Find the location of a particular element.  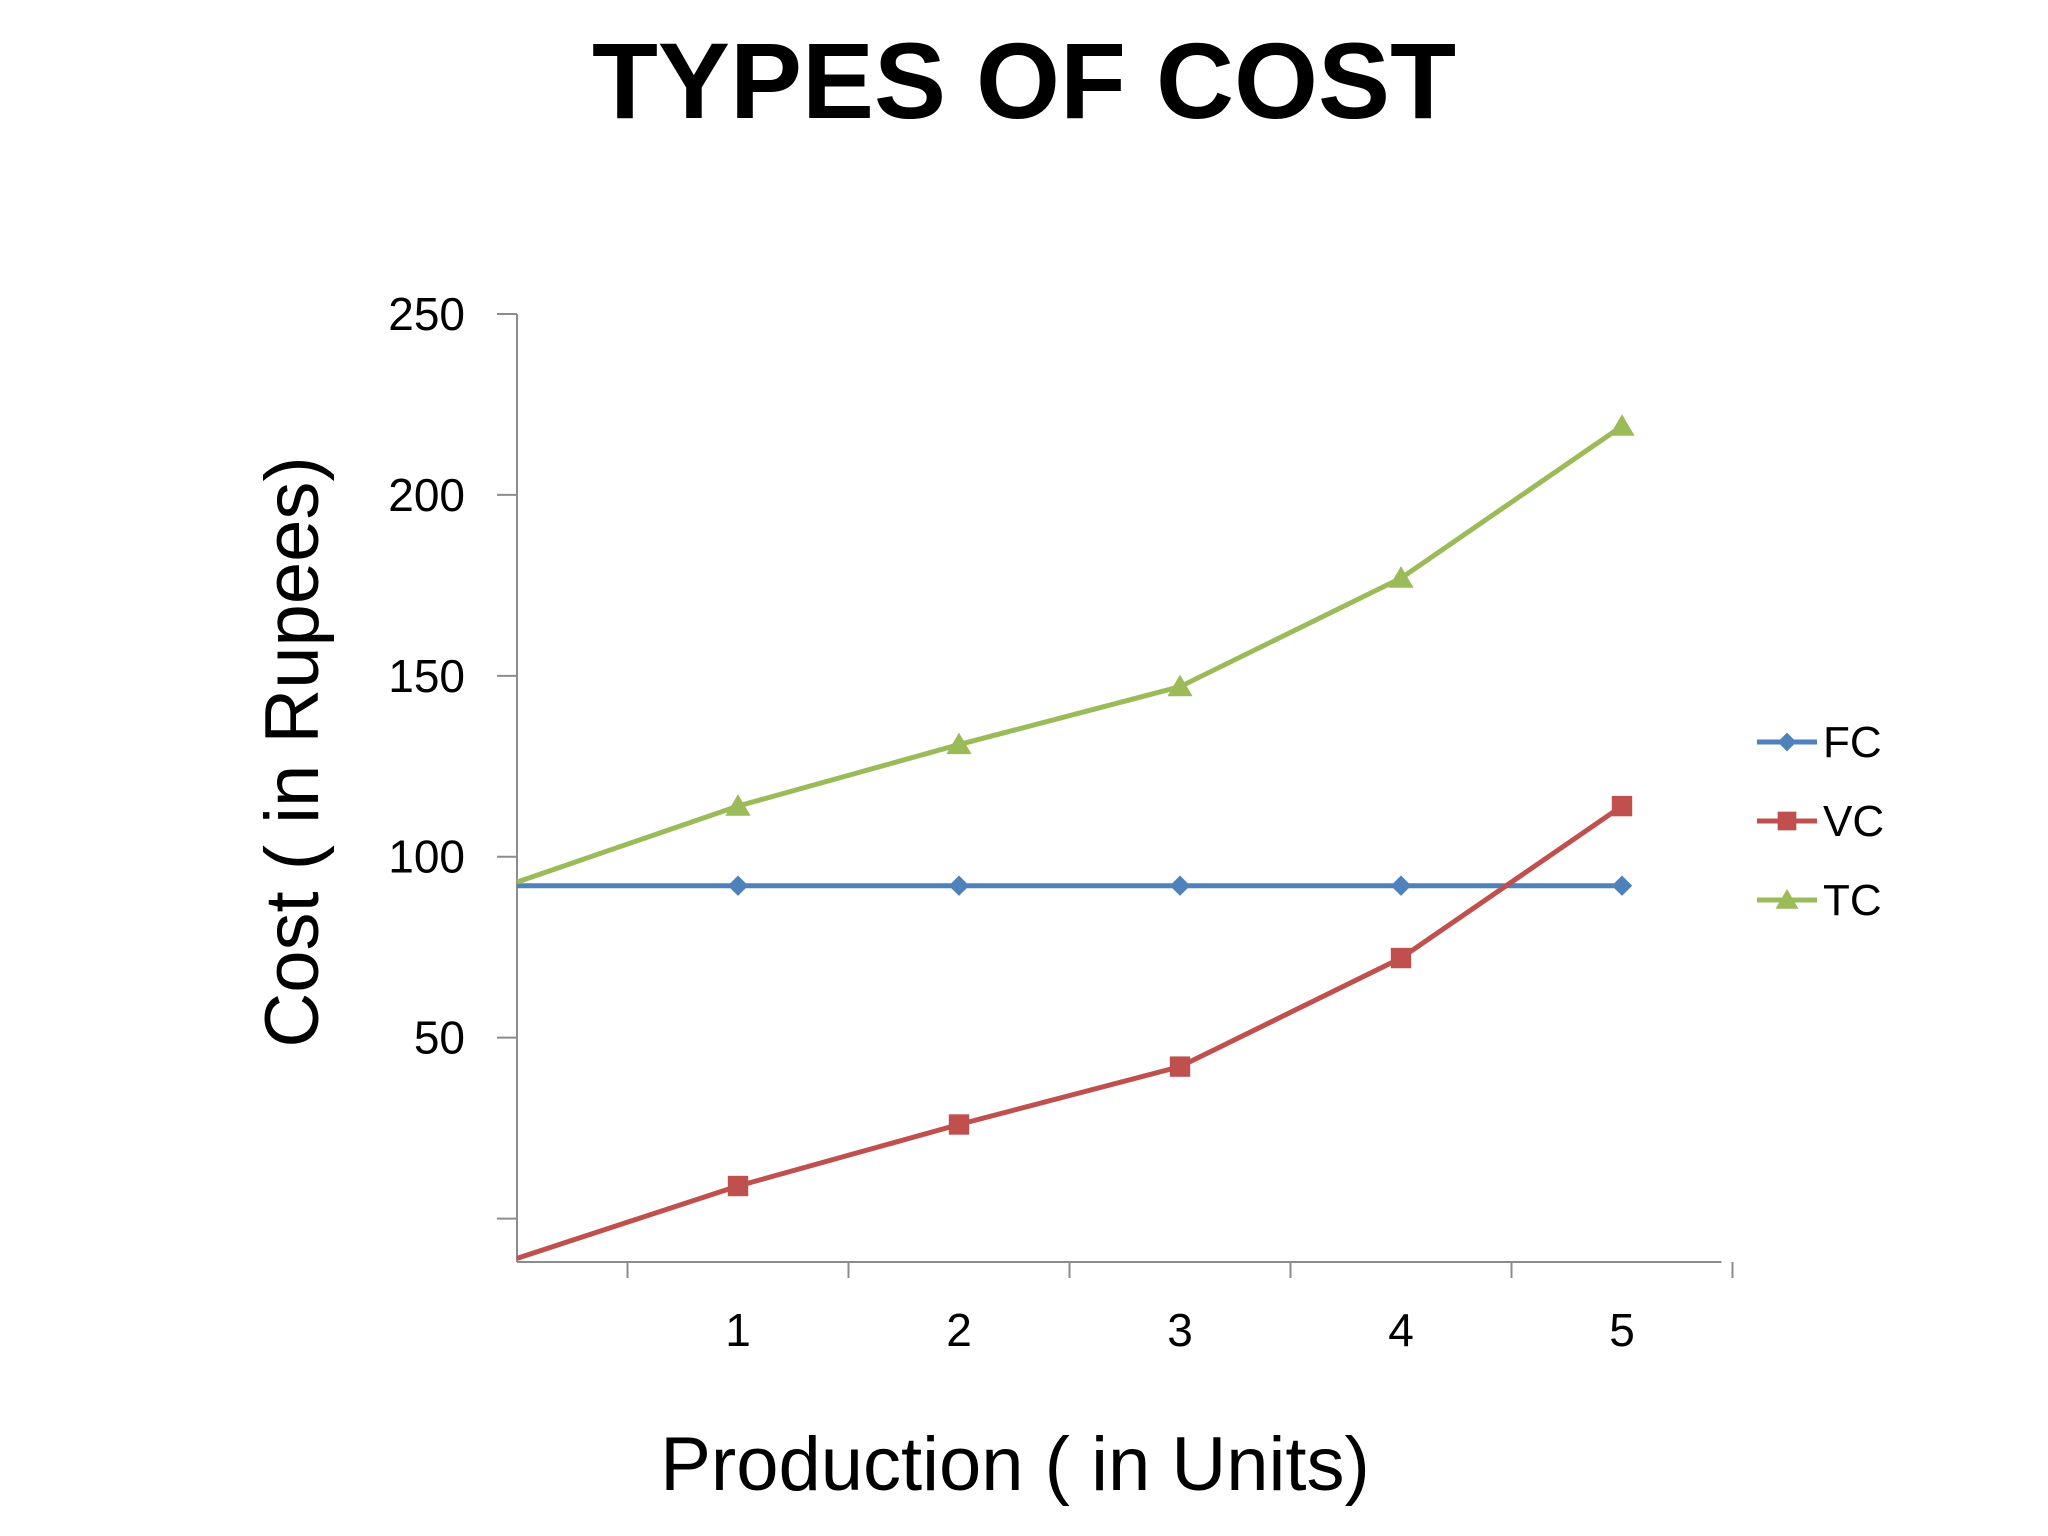

legend-marker-fc is located at coordinates (1787, 742).